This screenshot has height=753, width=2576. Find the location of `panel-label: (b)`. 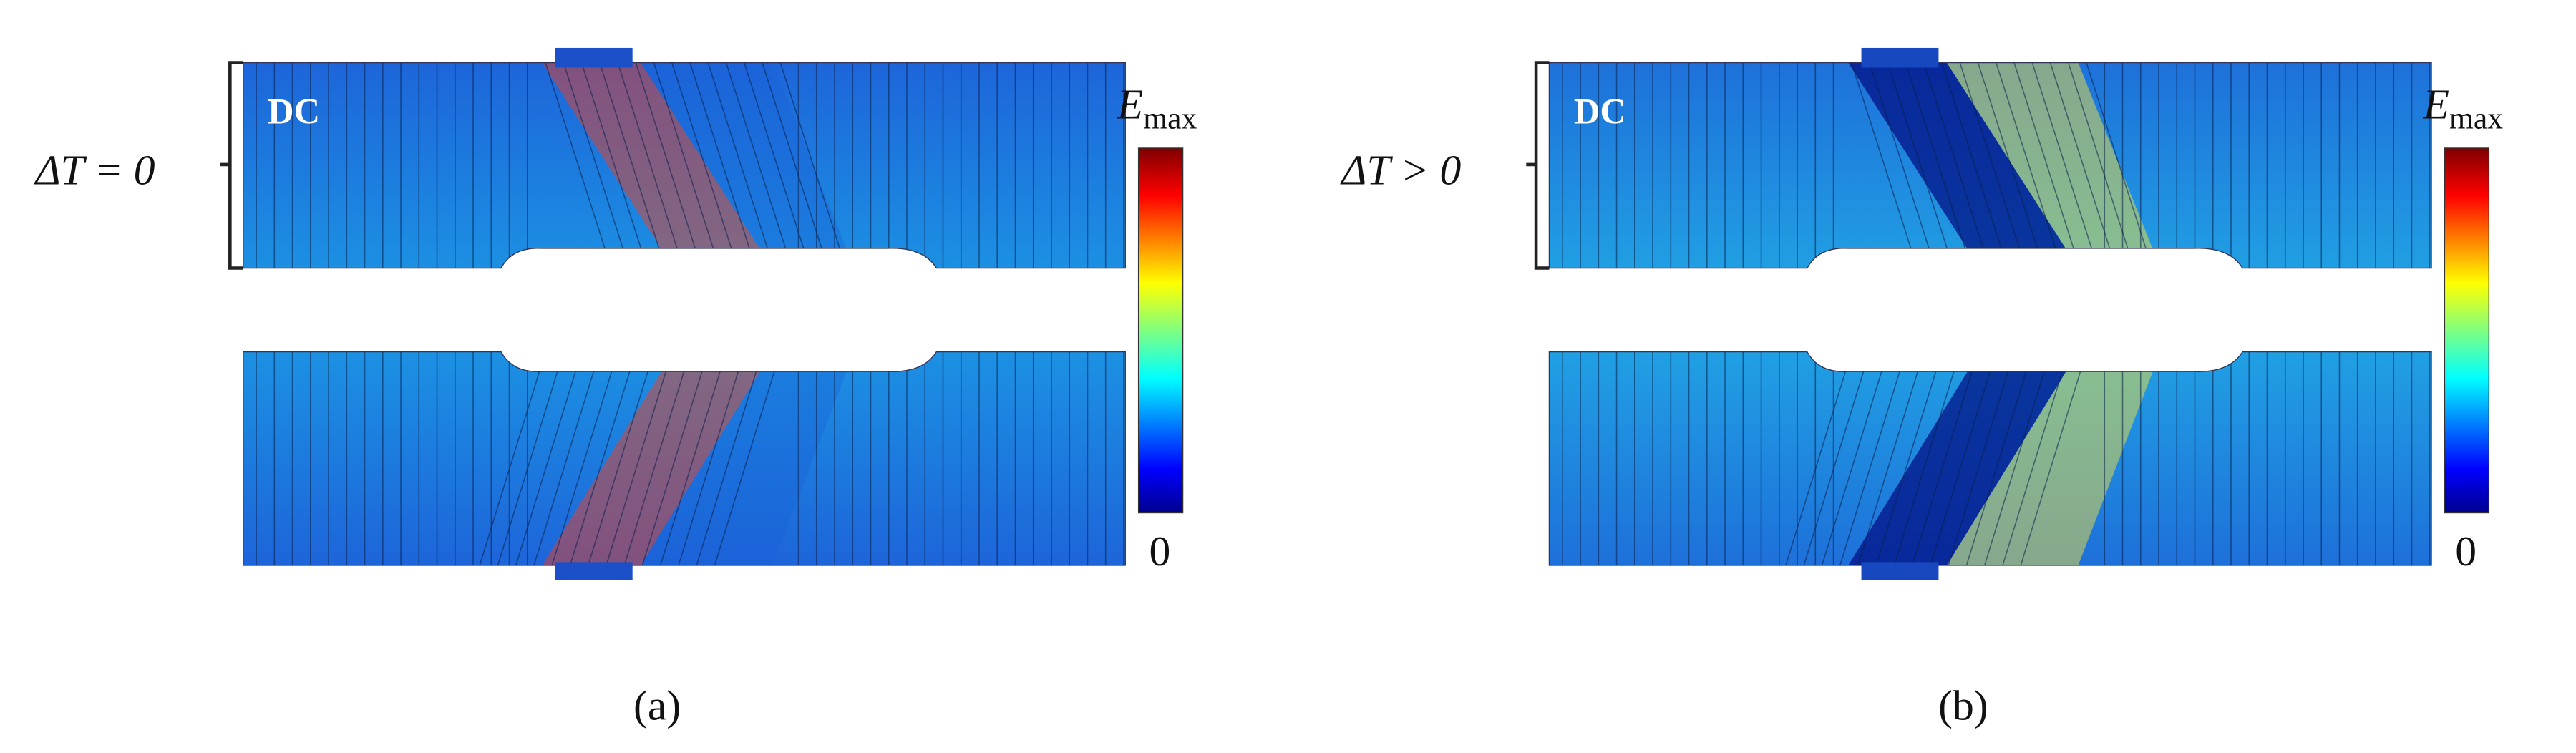

panel-label: (b) is located at coordinates (1963, 706).